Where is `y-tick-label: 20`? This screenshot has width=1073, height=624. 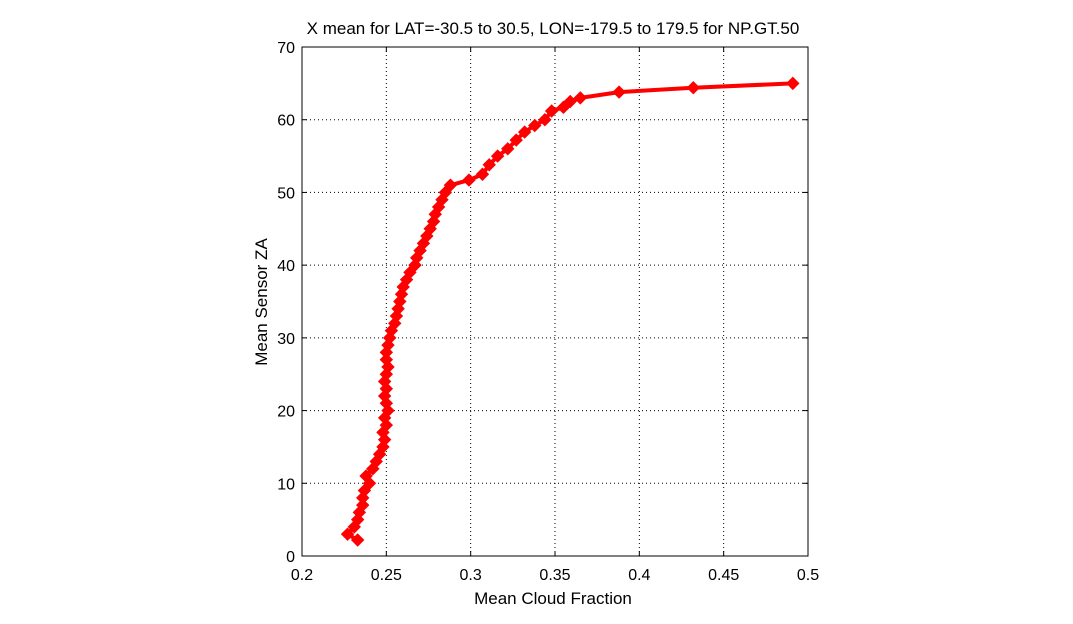
y-tick-label: 20 is located at coordinates (286, 412).